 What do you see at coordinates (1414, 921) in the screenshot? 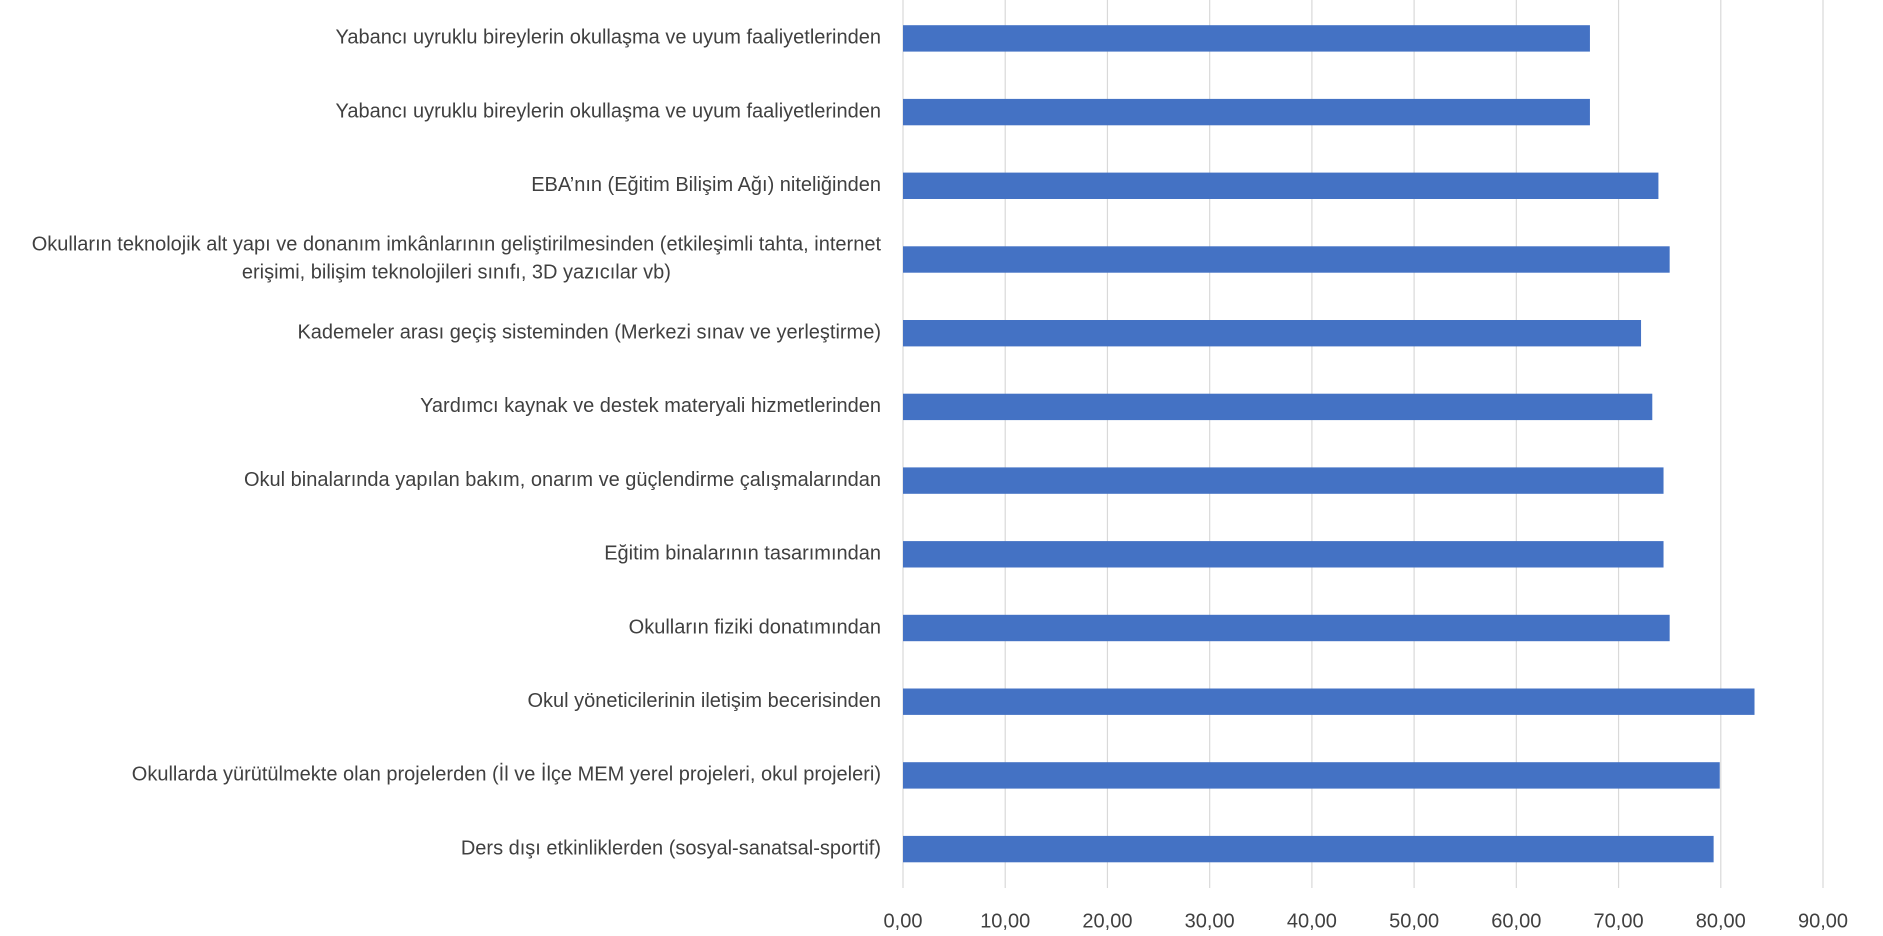
I see `x-tick-label: 50,00` at bounding box center [1414, 921].